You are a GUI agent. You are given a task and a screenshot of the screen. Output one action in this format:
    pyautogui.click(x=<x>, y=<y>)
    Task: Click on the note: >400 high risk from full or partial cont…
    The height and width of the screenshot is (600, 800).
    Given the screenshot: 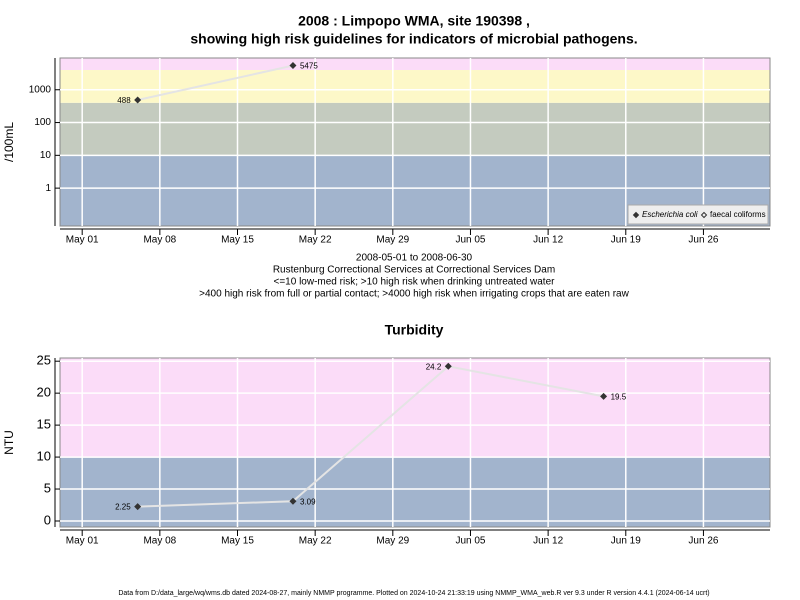 What is the action you would take?
    pyautogui.click(x=414, y=294)
    